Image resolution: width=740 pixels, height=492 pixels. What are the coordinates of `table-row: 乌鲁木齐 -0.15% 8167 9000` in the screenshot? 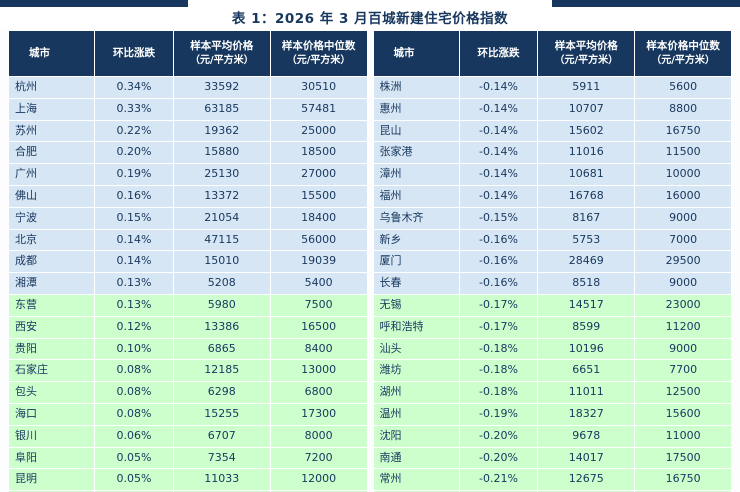 It's located at (552, 218).